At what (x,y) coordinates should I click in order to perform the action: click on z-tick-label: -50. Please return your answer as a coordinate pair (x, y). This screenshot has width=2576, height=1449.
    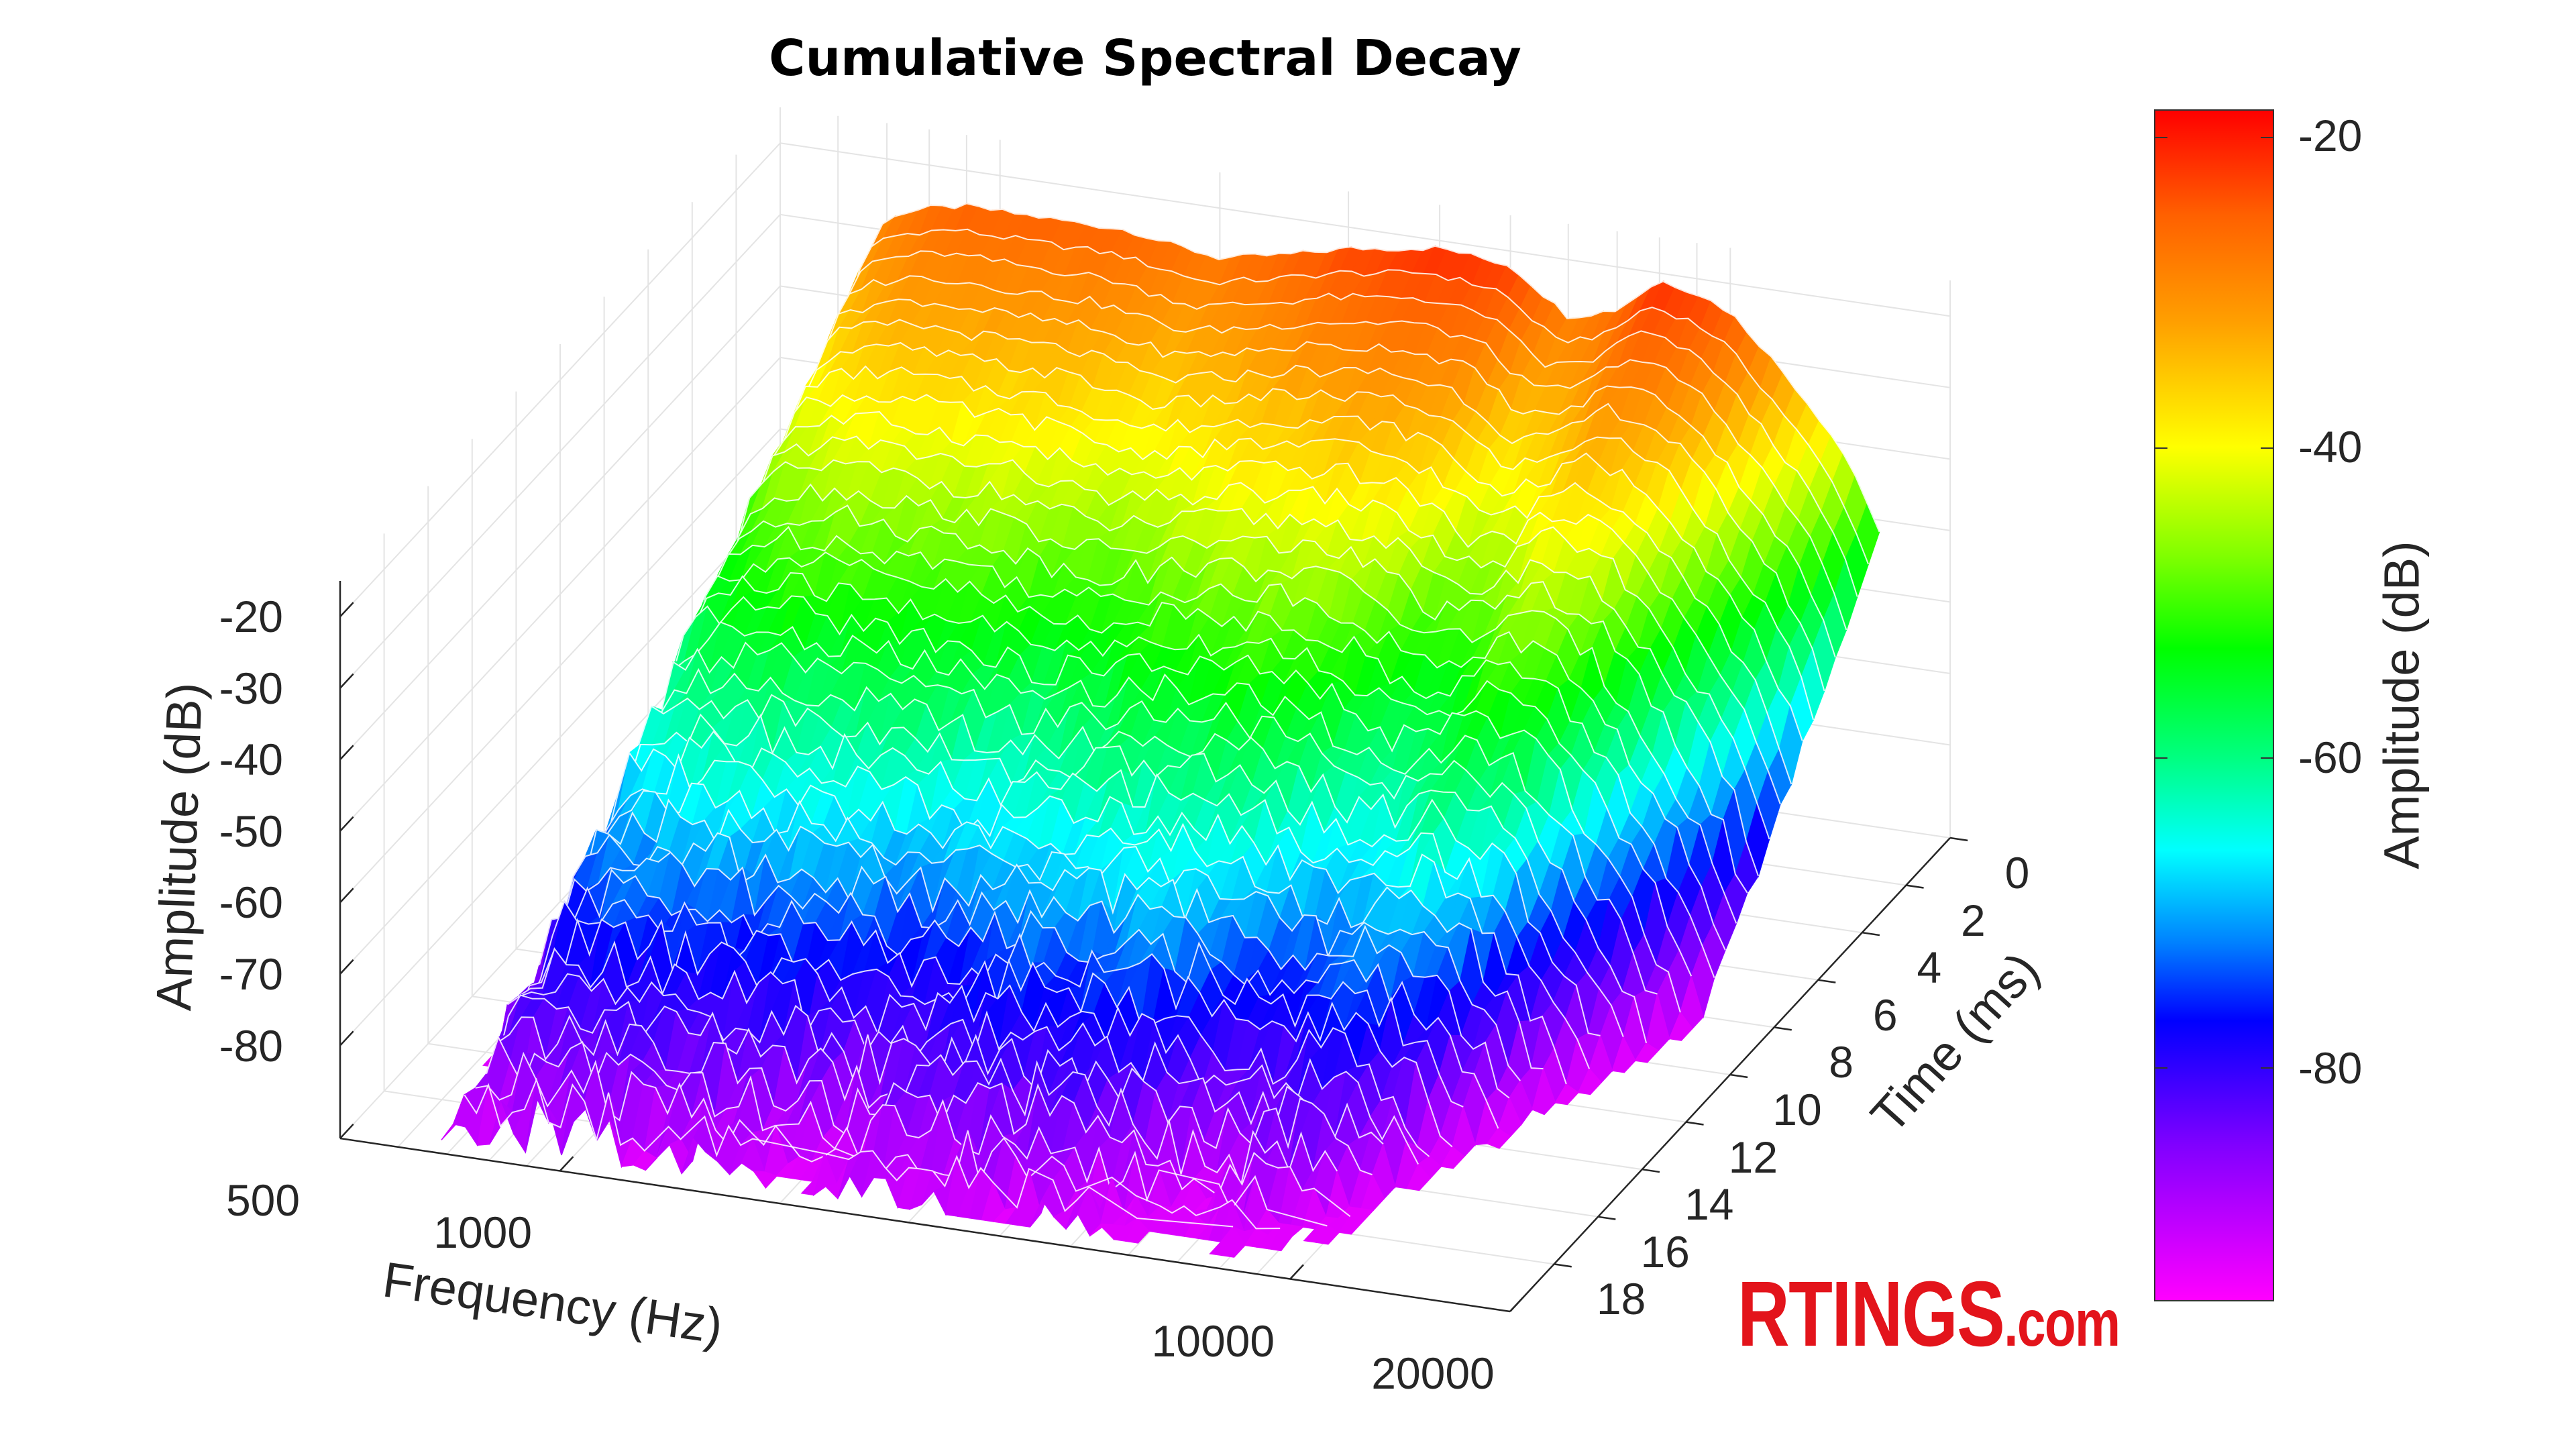
    Looking at the image, I should click on (251, 831).